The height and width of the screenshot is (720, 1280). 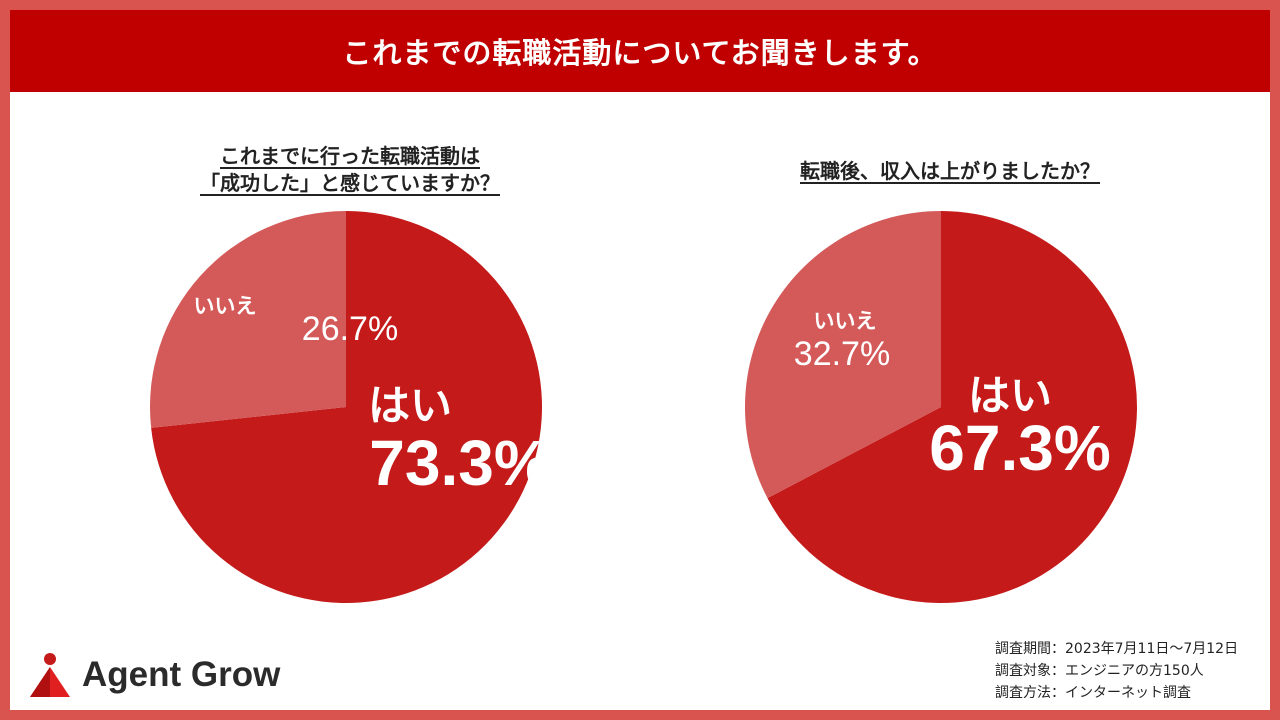 I want to click on pie-2-slice-no, so click(x=842, y=354).